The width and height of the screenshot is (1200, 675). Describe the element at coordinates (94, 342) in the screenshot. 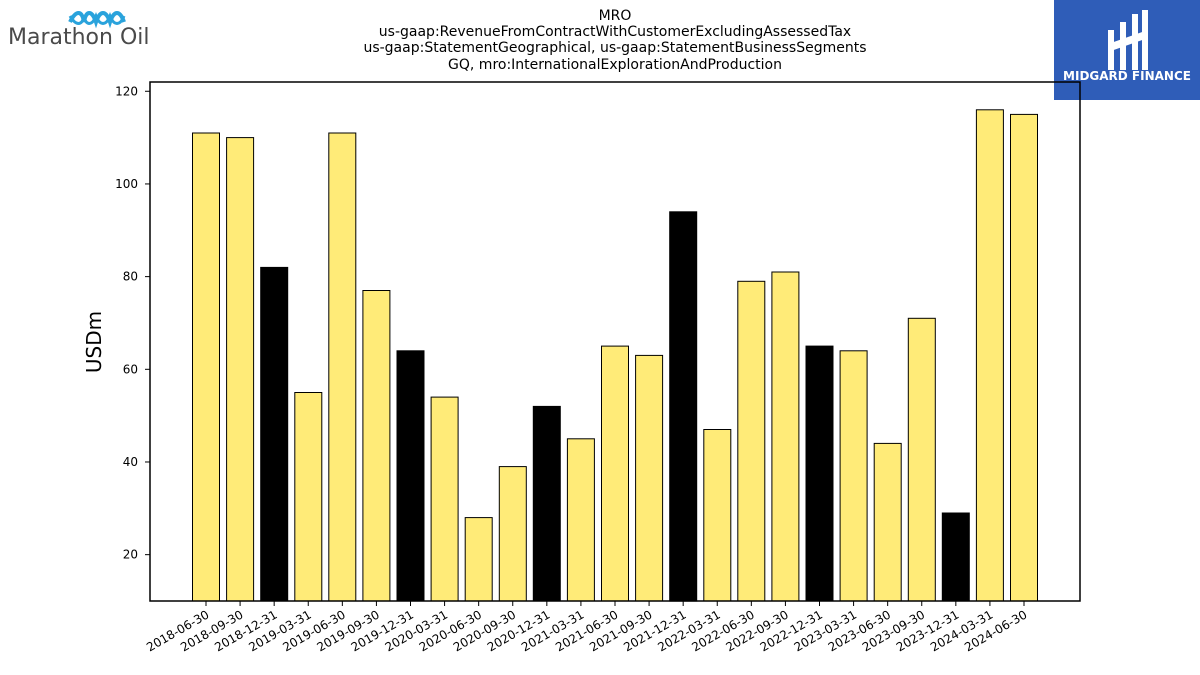

I see `y-axis-label: USDm` at that location.